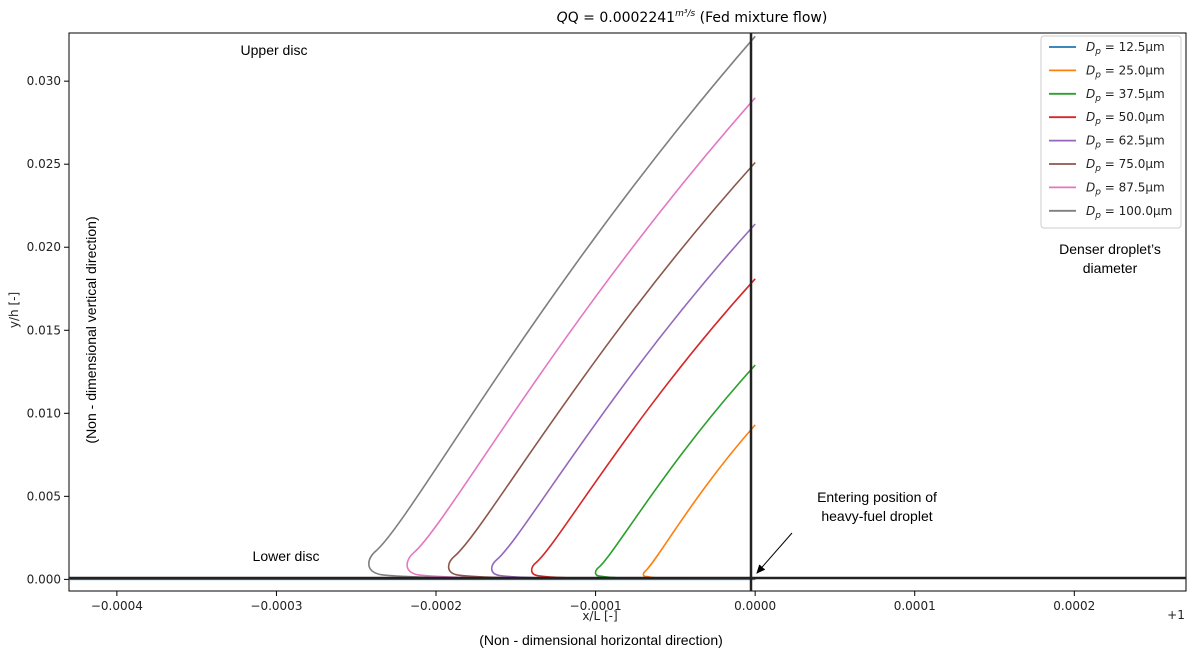  Describe the element at coordinates (1125, 142) in the screenshot. I see `legend-label: Dp = 62.5μm` at that location.